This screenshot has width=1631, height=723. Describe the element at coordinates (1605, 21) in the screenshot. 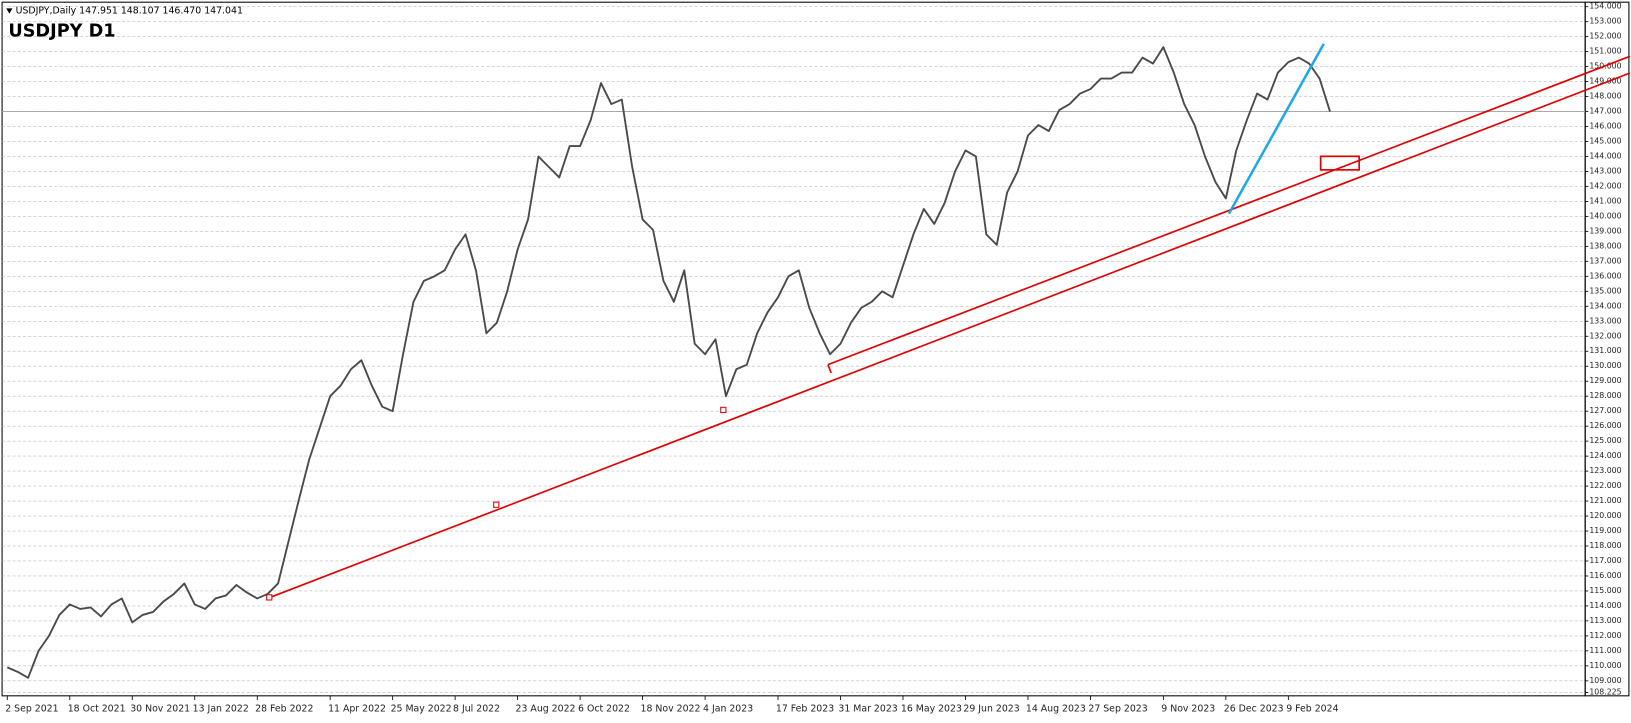

I see `y-tick-label: 153.000` at that location.